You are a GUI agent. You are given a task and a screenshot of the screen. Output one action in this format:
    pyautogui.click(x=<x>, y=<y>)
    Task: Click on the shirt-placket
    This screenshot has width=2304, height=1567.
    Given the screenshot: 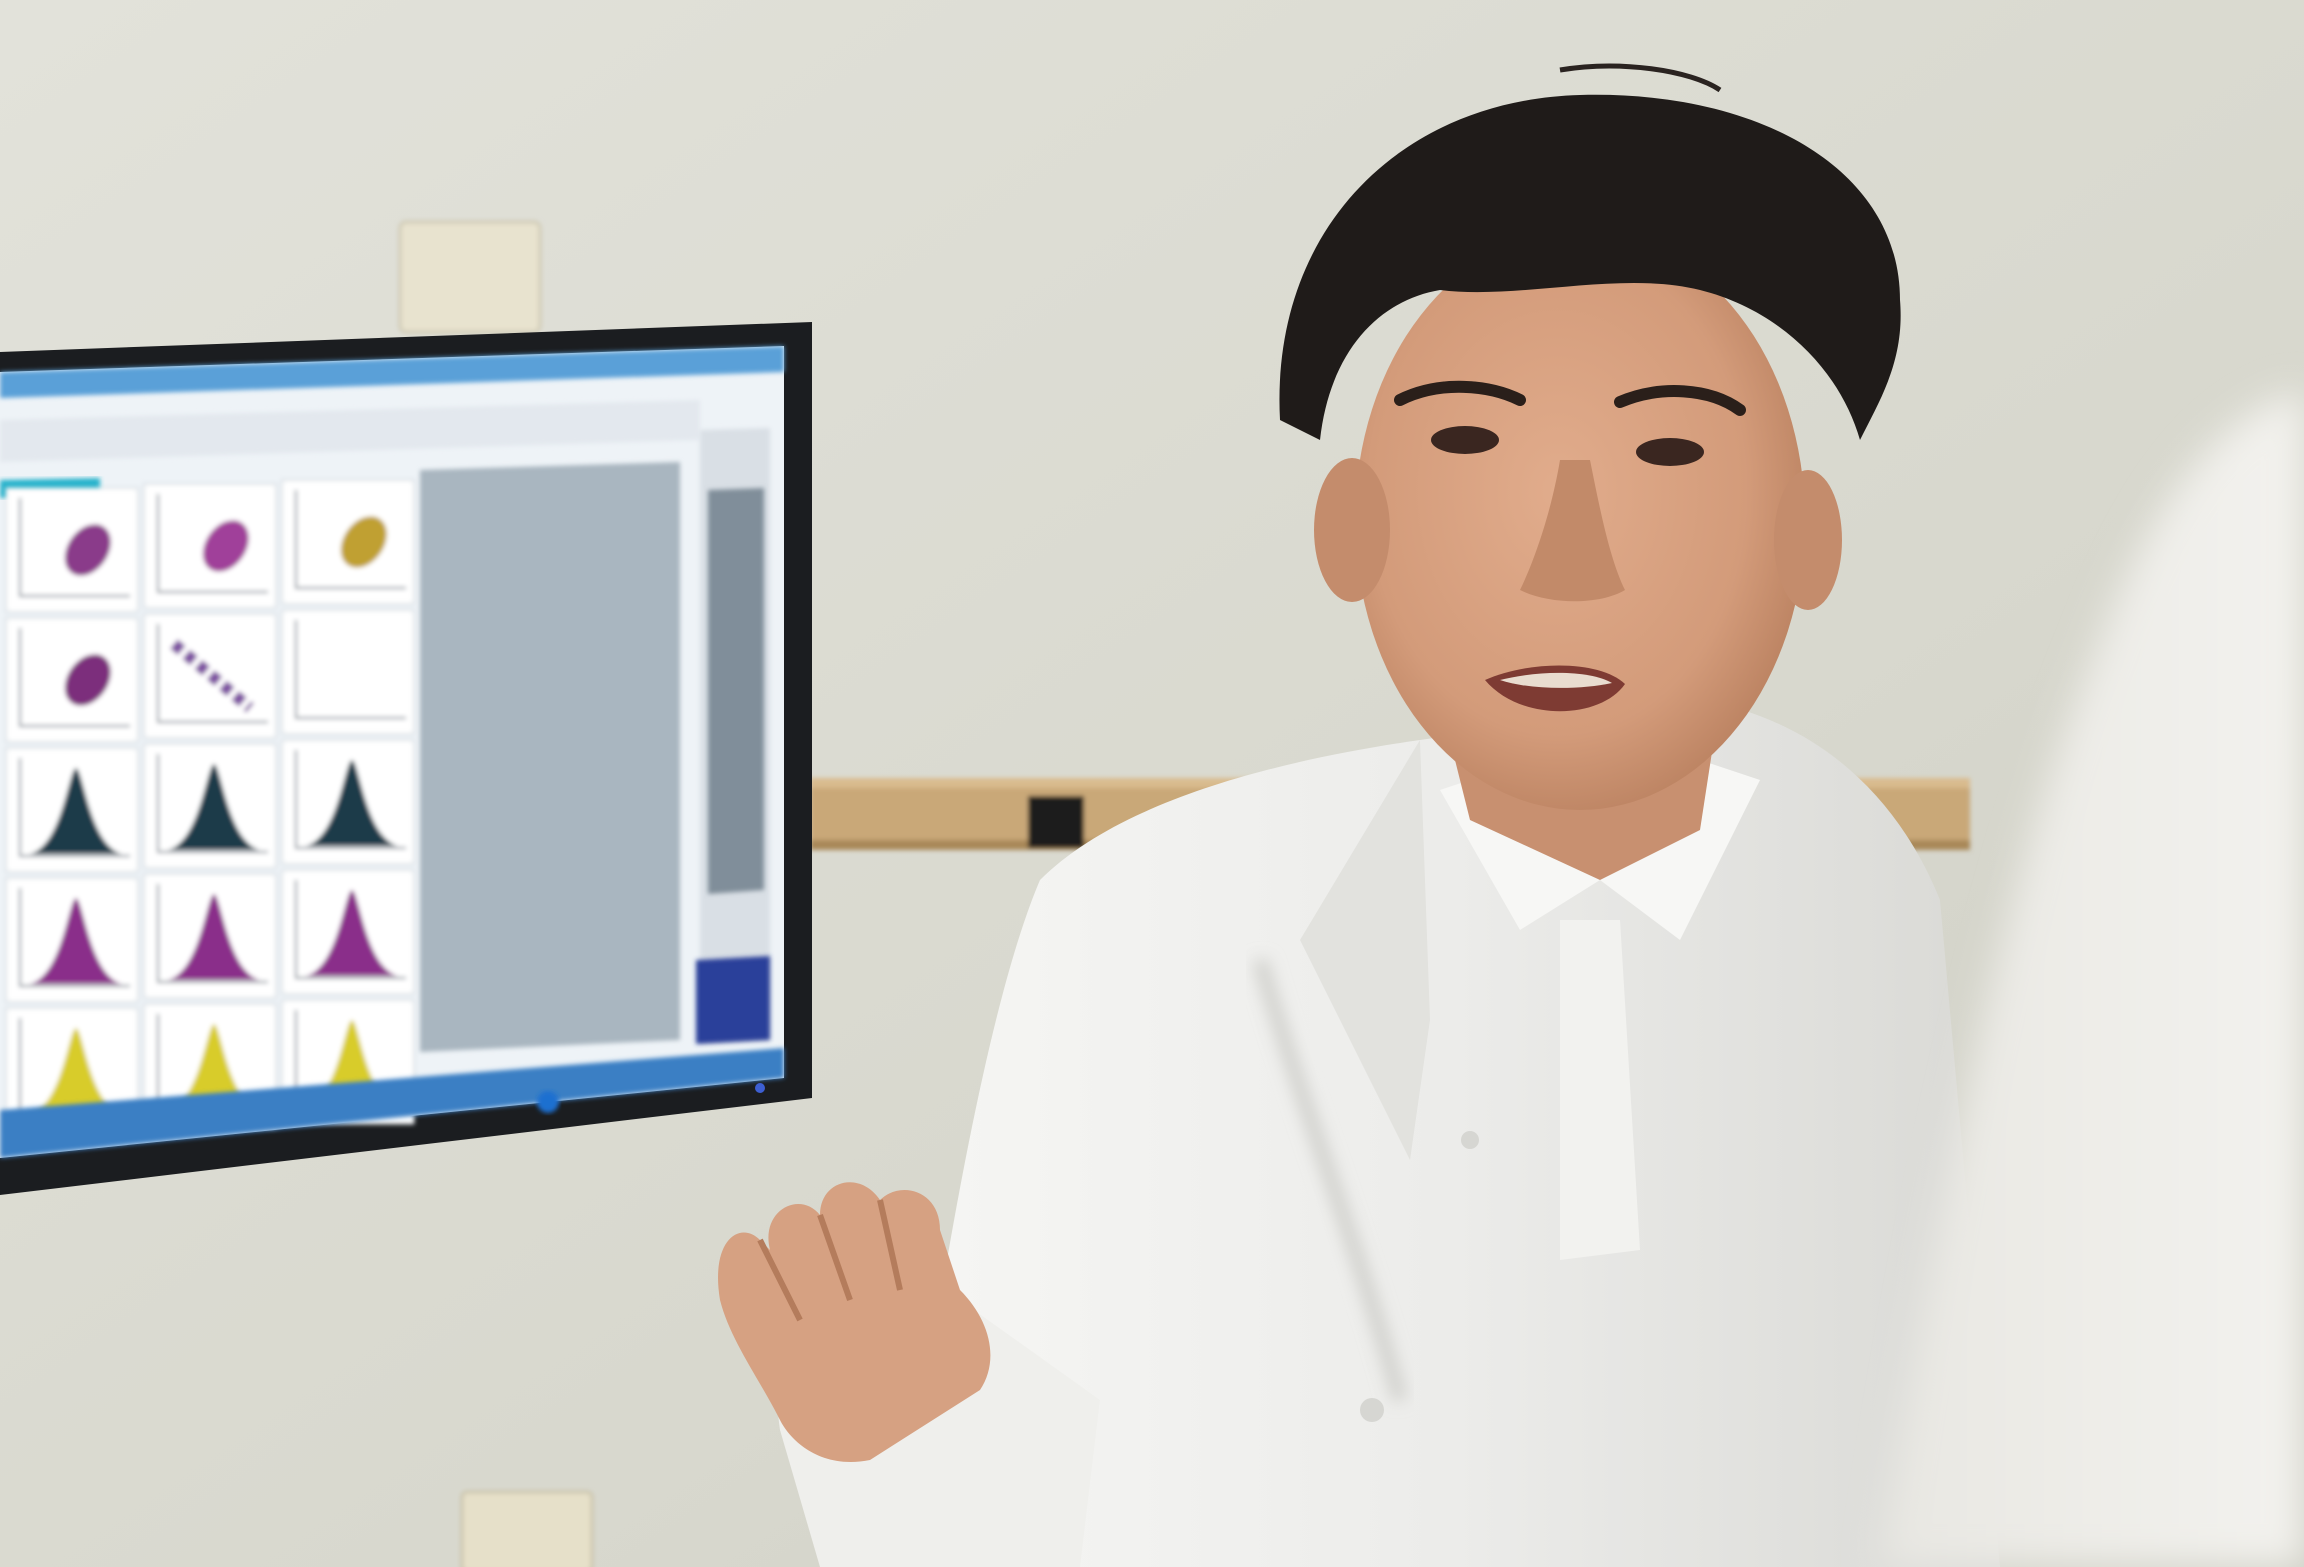 What is the action you would take?
    pyautogui.click(x=1600, y=1090)
    